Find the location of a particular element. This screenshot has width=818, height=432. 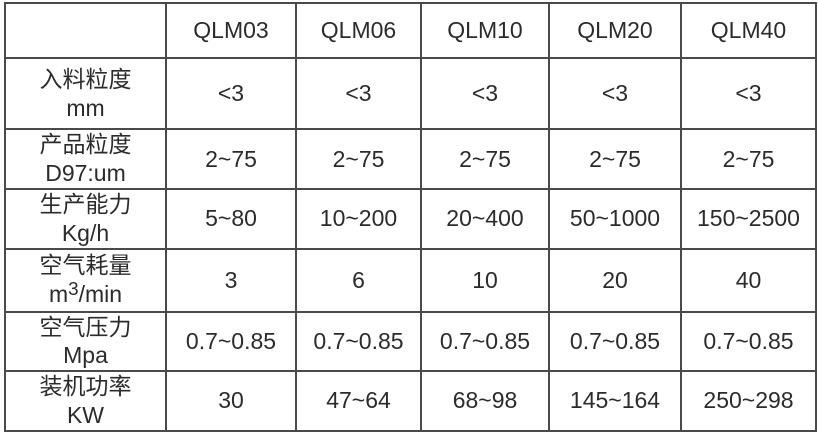

row-label-installed-power: 装机功率 KW is located at coordinates (85, 401).